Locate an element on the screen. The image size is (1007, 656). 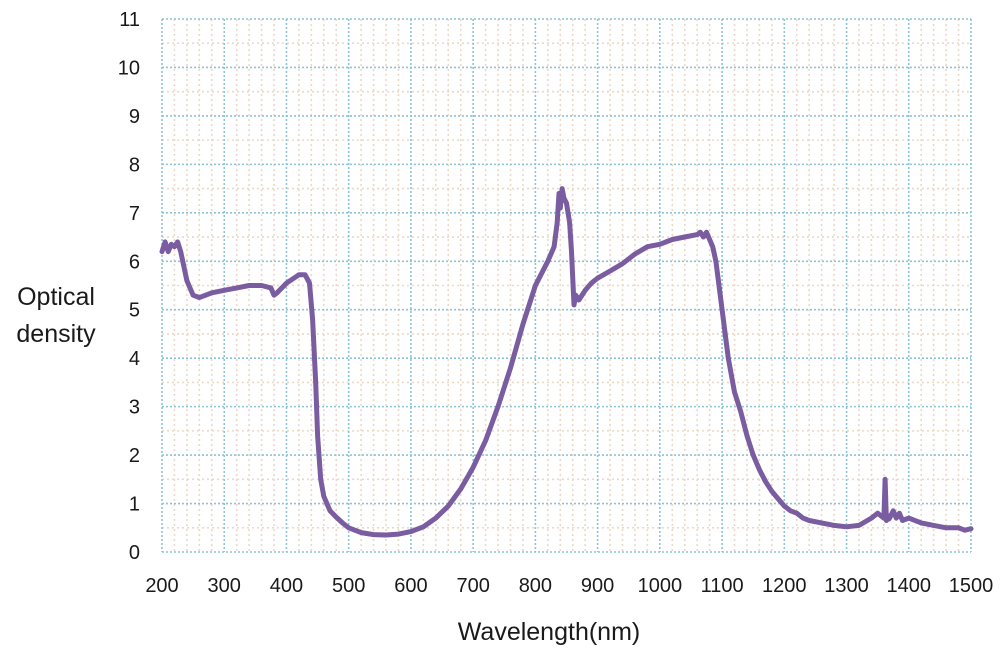
x-tick-label: 700 is located at coordinates (472, 586).